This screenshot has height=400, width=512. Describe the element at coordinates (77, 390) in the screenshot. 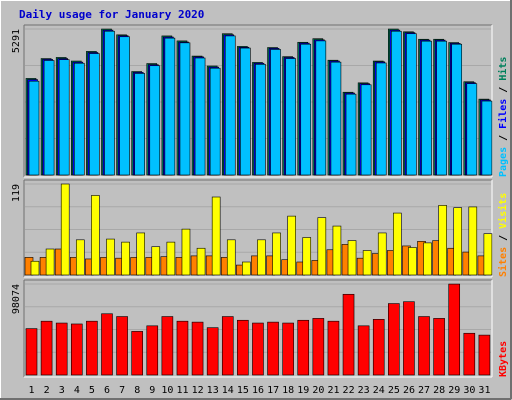

I see `x-tick-label: 4` at that location.